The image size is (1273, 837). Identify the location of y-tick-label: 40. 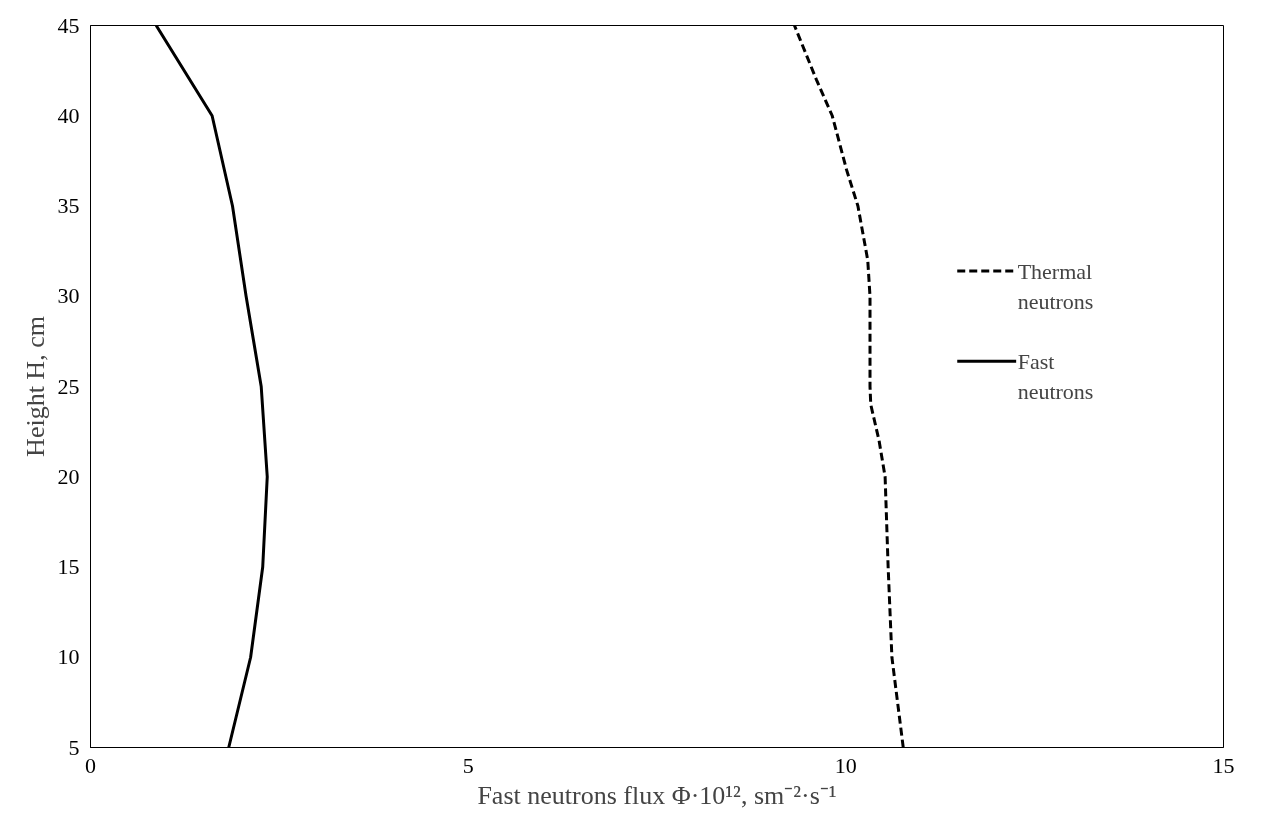
(68, 115).